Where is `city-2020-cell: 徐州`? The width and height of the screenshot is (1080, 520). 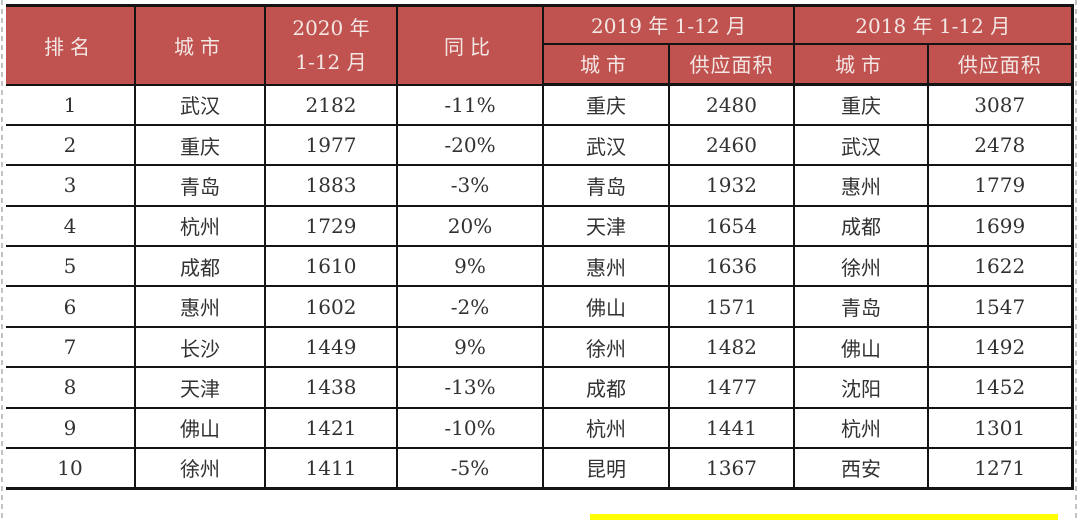
city-2020-cell: 徐州 is located at coordinates (200, 468).